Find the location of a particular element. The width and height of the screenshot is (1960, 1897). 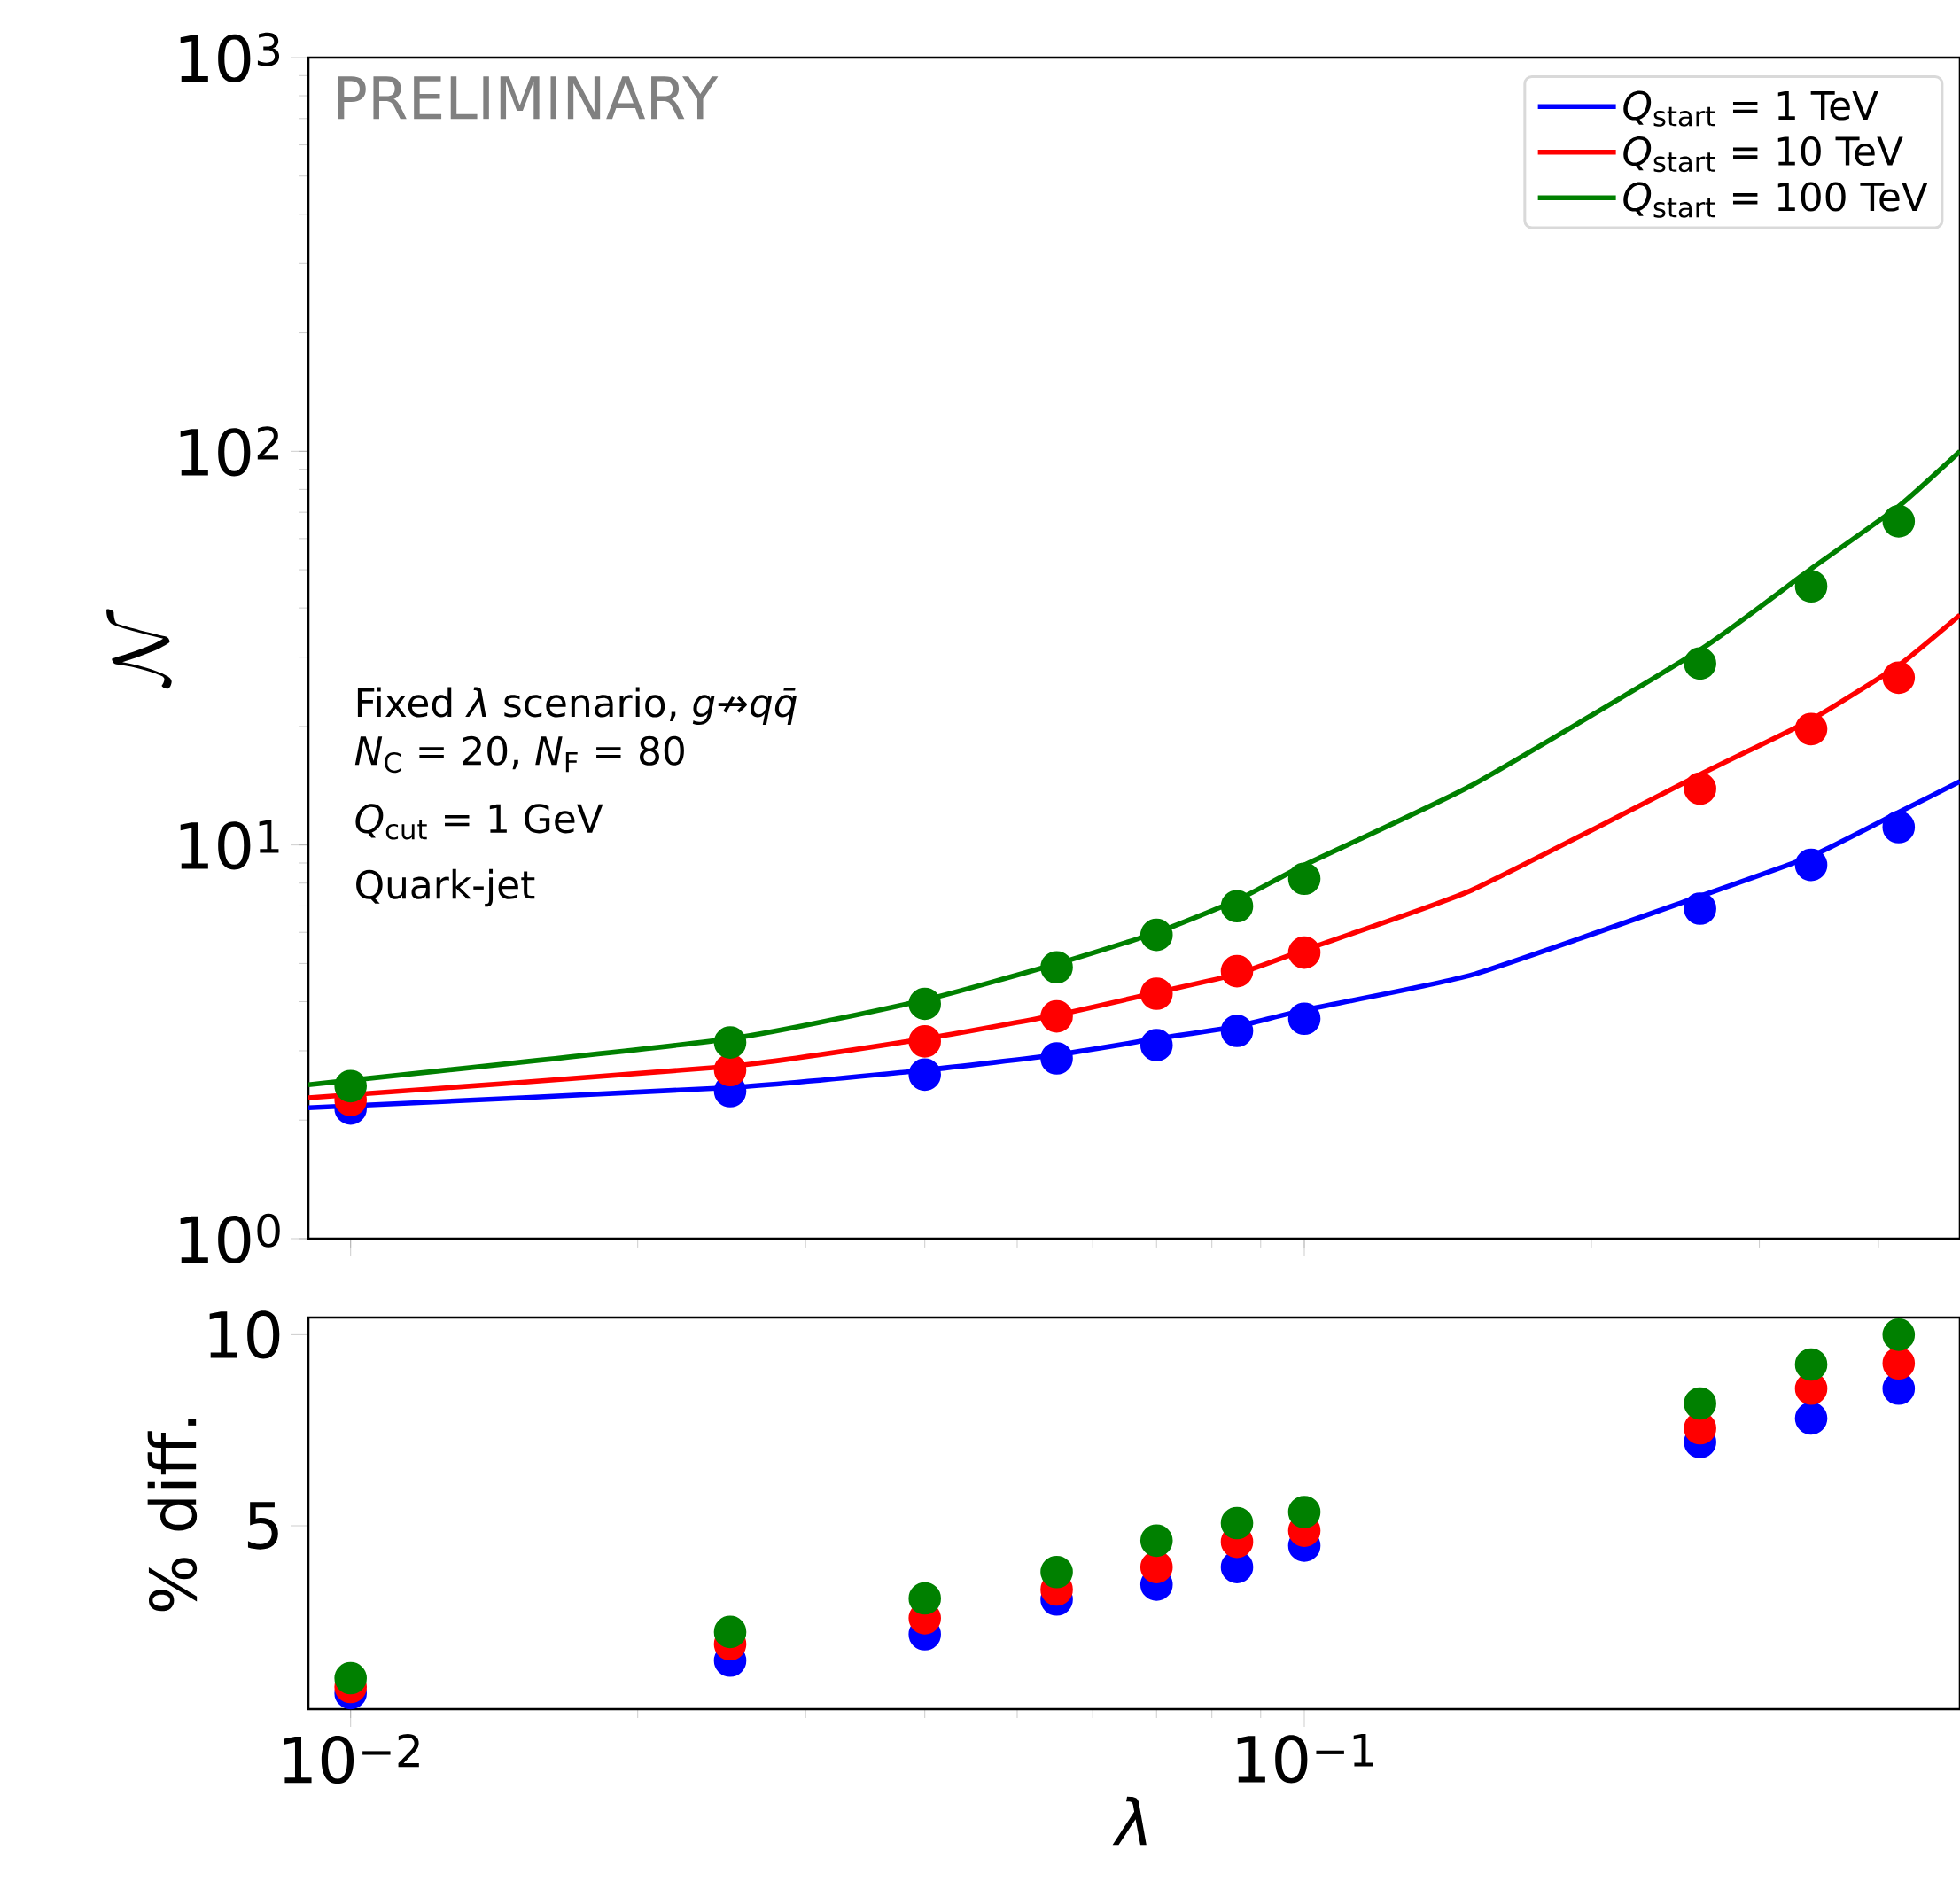

y-tick-label: 10$^{3}$ is located at coordinates (230, 57).